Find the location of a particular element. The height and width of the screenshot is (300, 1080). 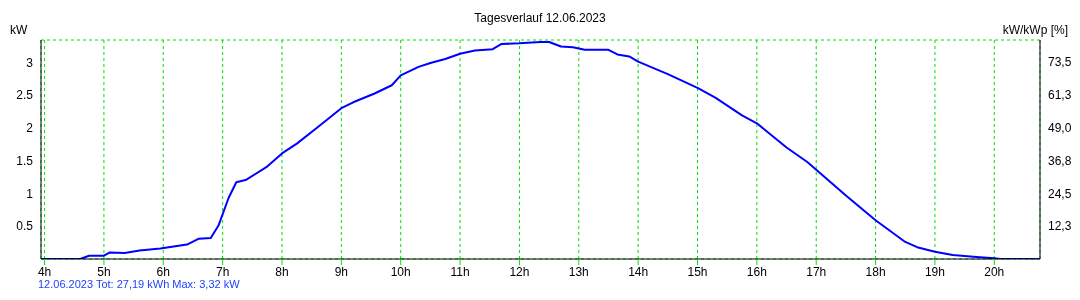

y-tick-label: 1 is located at coordinates (30, 193).